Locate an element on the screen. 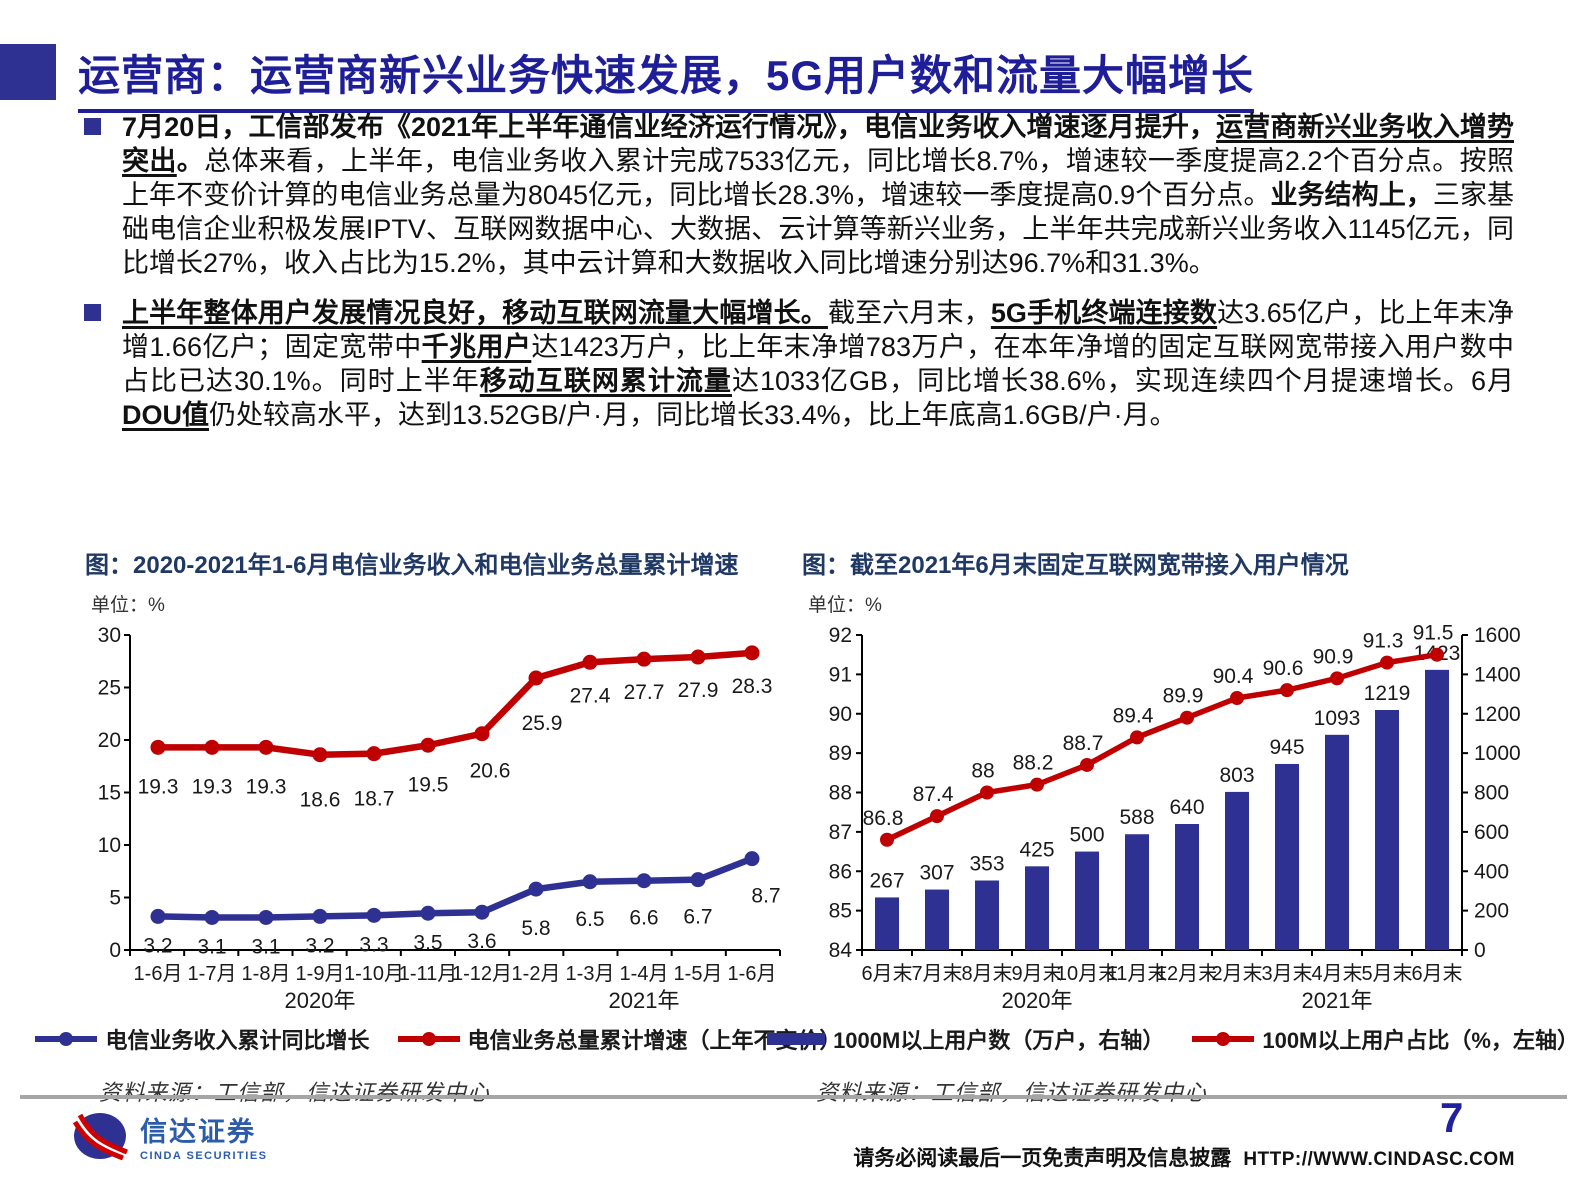  legend-label: 1000M以上用户数（万户，右轴） is located at coordinates (999, 1040).